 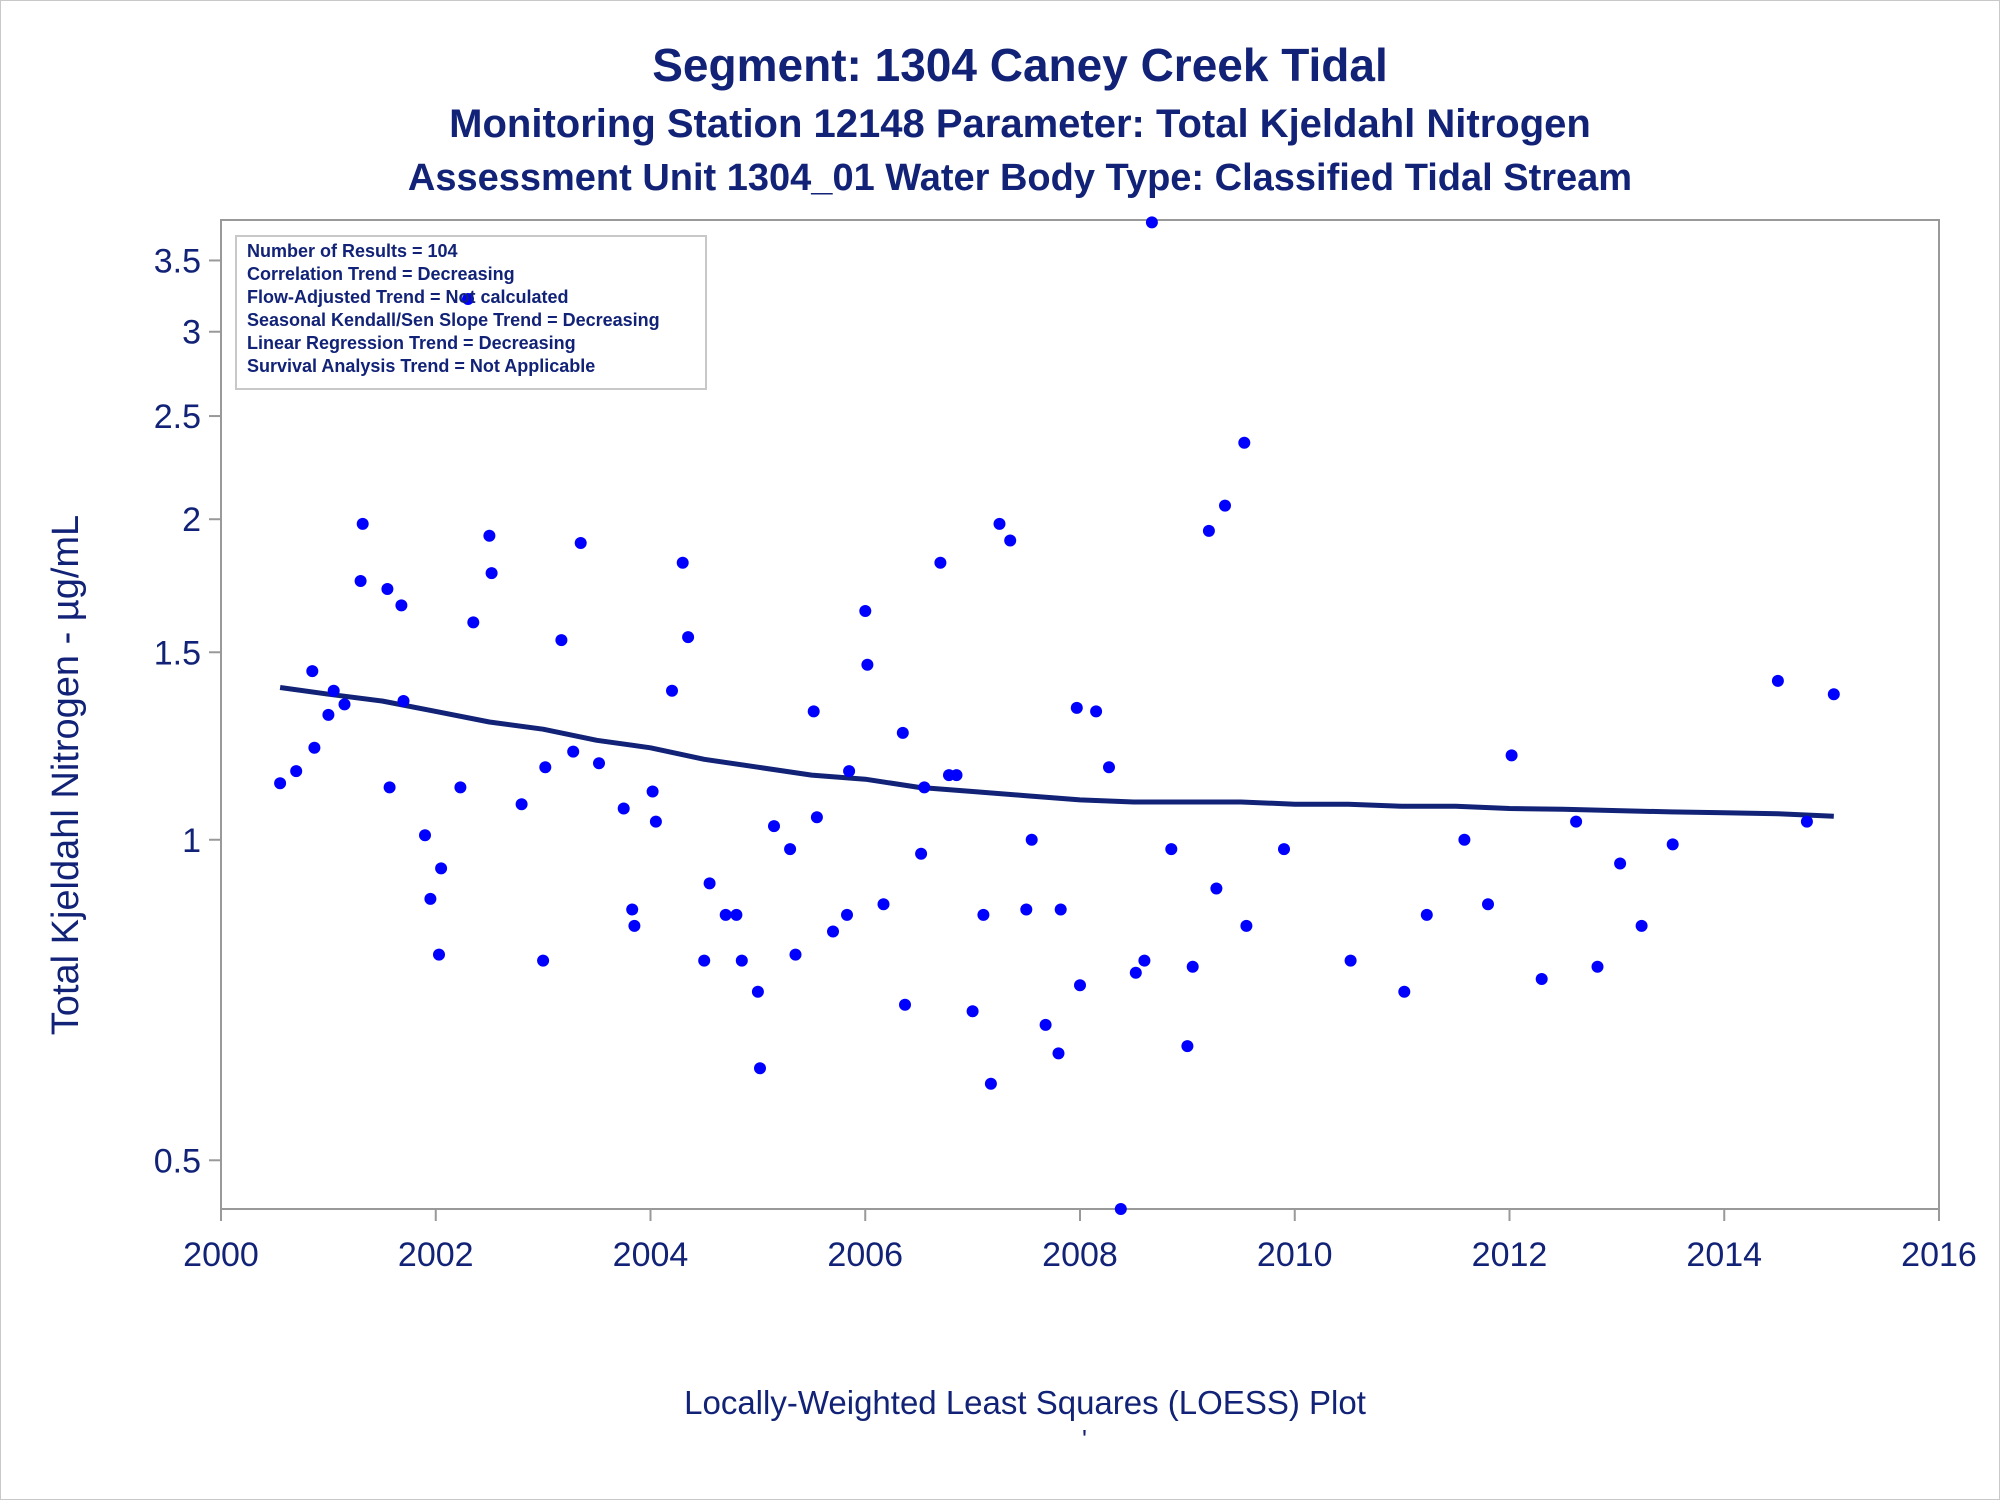 I want to click on loess-line, so click(x=1056, y=752).